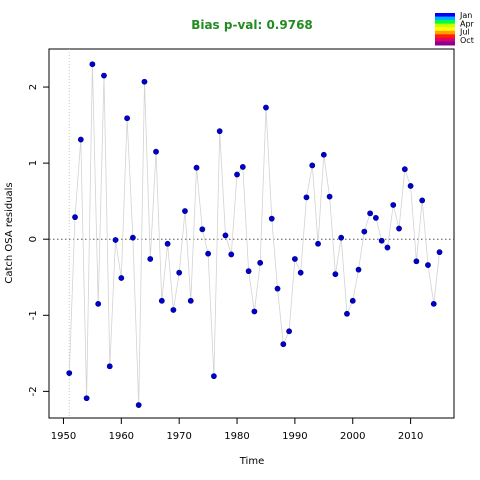 This screenshot has width=480, height=480. Describe the element at coordinates (352, 436) in the screenshot. I see `x-tick-label: 2000` at that location.